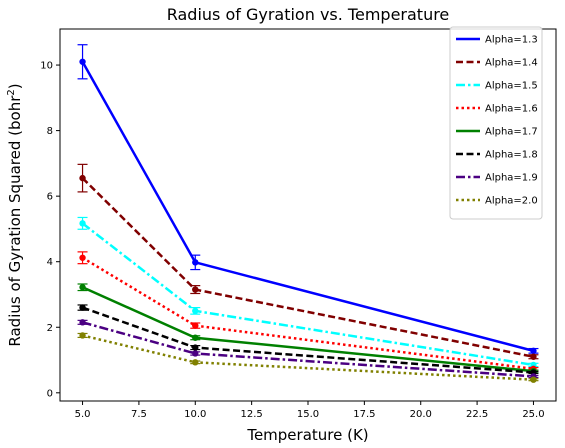 The width and height of the screenshot is (565, 448). Describe the element at coordinates (364, 414) in the screenshot. I see `x-tick-label: 17.5` at that location.